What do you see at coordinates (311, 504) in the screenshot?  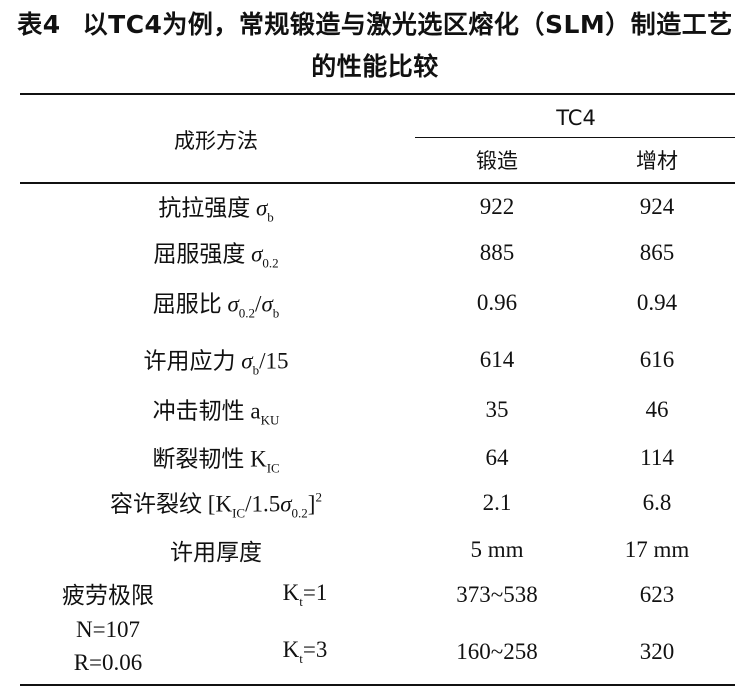 I see `text-part: ]` at bounding box center [311, 504].